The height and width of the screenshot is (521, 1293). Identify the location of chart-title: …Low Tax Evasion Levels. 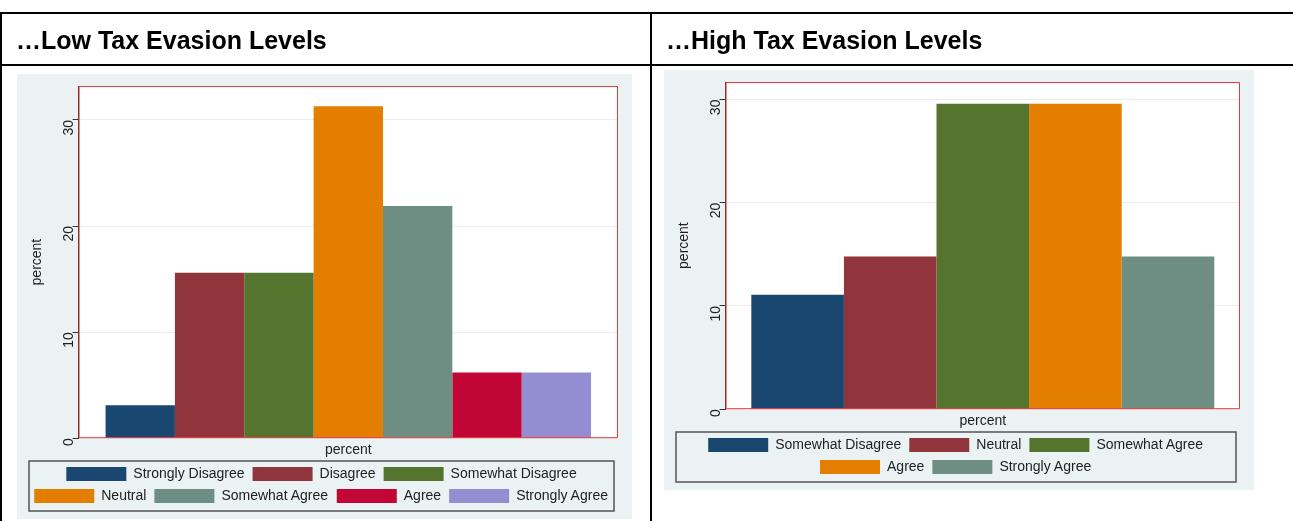
(326, 40).